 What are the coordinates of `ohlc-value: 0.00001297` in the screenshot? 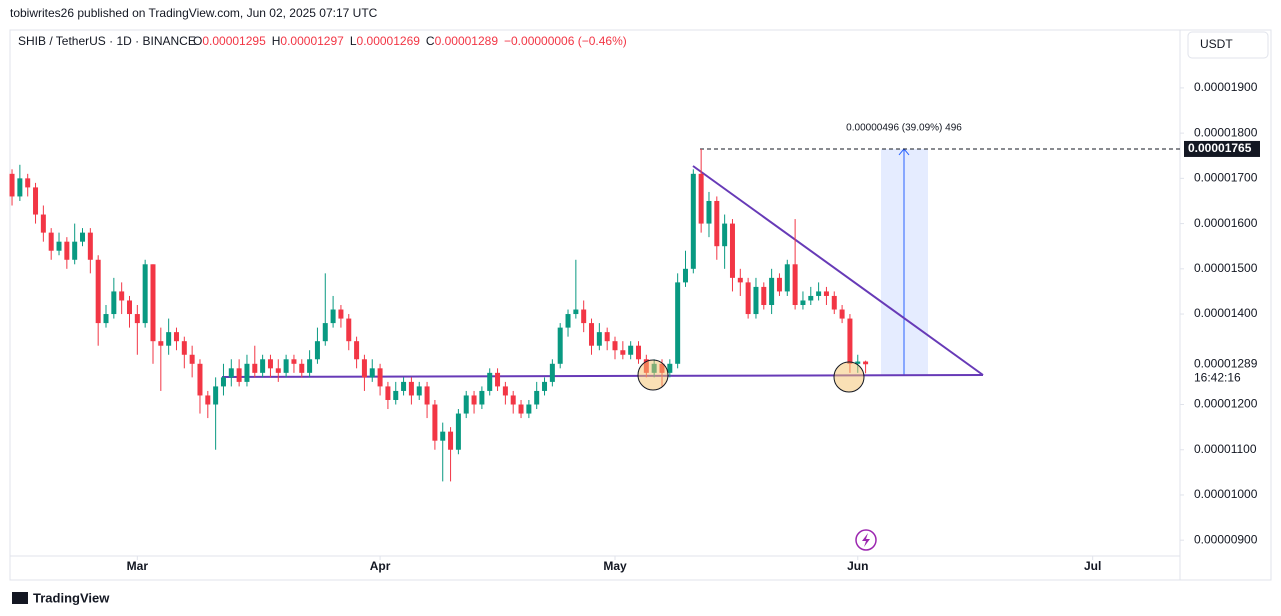 It's located at (312, 41).